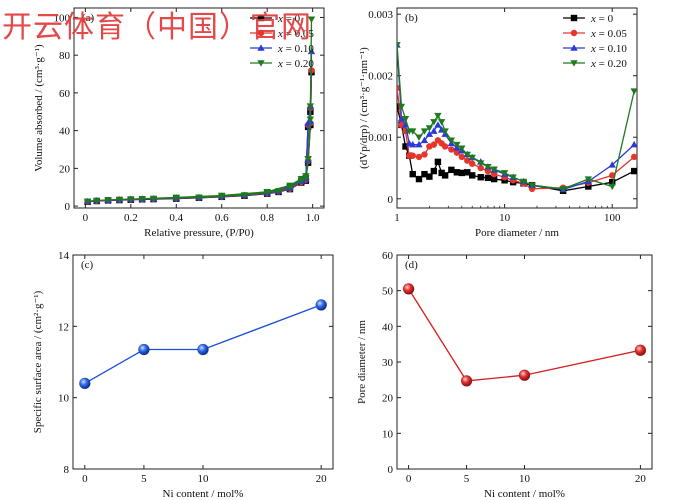 This screenshot has width=682, height=500. Describe the element at coordinates (62, 18) in the screenshot. I see `y-tick-label: 100` at that location.